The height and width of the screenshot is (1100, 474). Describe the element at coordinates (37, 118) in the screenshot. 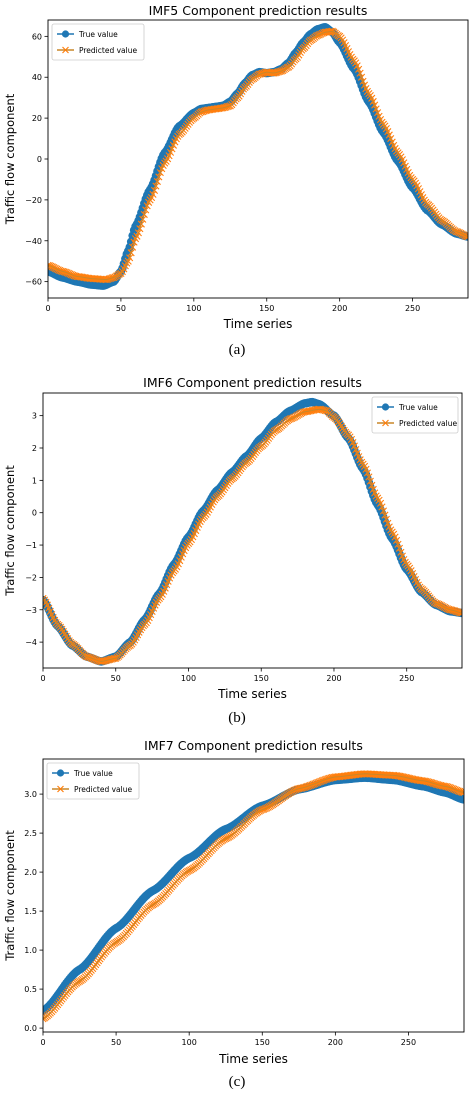

I see `y-tick-label: 20` at that location.